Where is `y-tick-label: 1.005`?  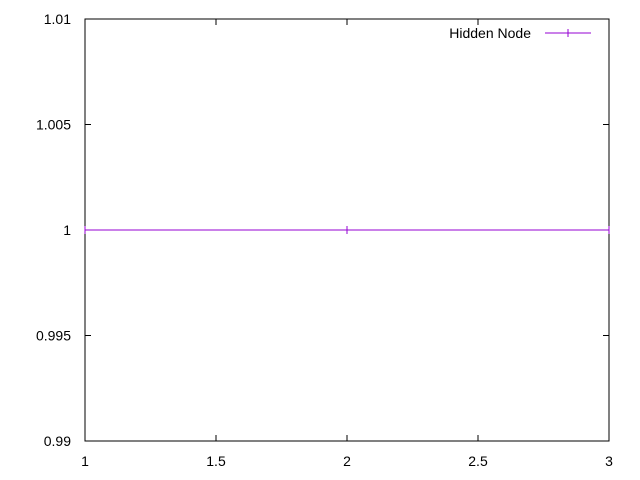 y-tick-label: 1.005 is located at coordinates (53, 125).